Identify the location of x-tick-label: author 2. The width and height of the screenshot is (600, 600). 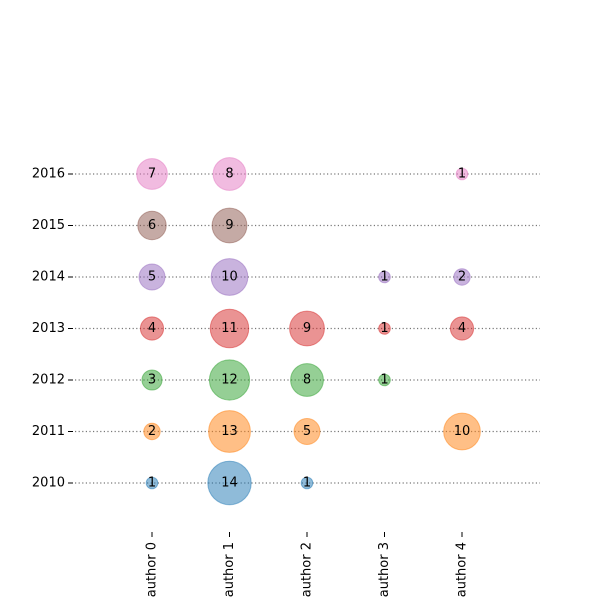
(307, 569).